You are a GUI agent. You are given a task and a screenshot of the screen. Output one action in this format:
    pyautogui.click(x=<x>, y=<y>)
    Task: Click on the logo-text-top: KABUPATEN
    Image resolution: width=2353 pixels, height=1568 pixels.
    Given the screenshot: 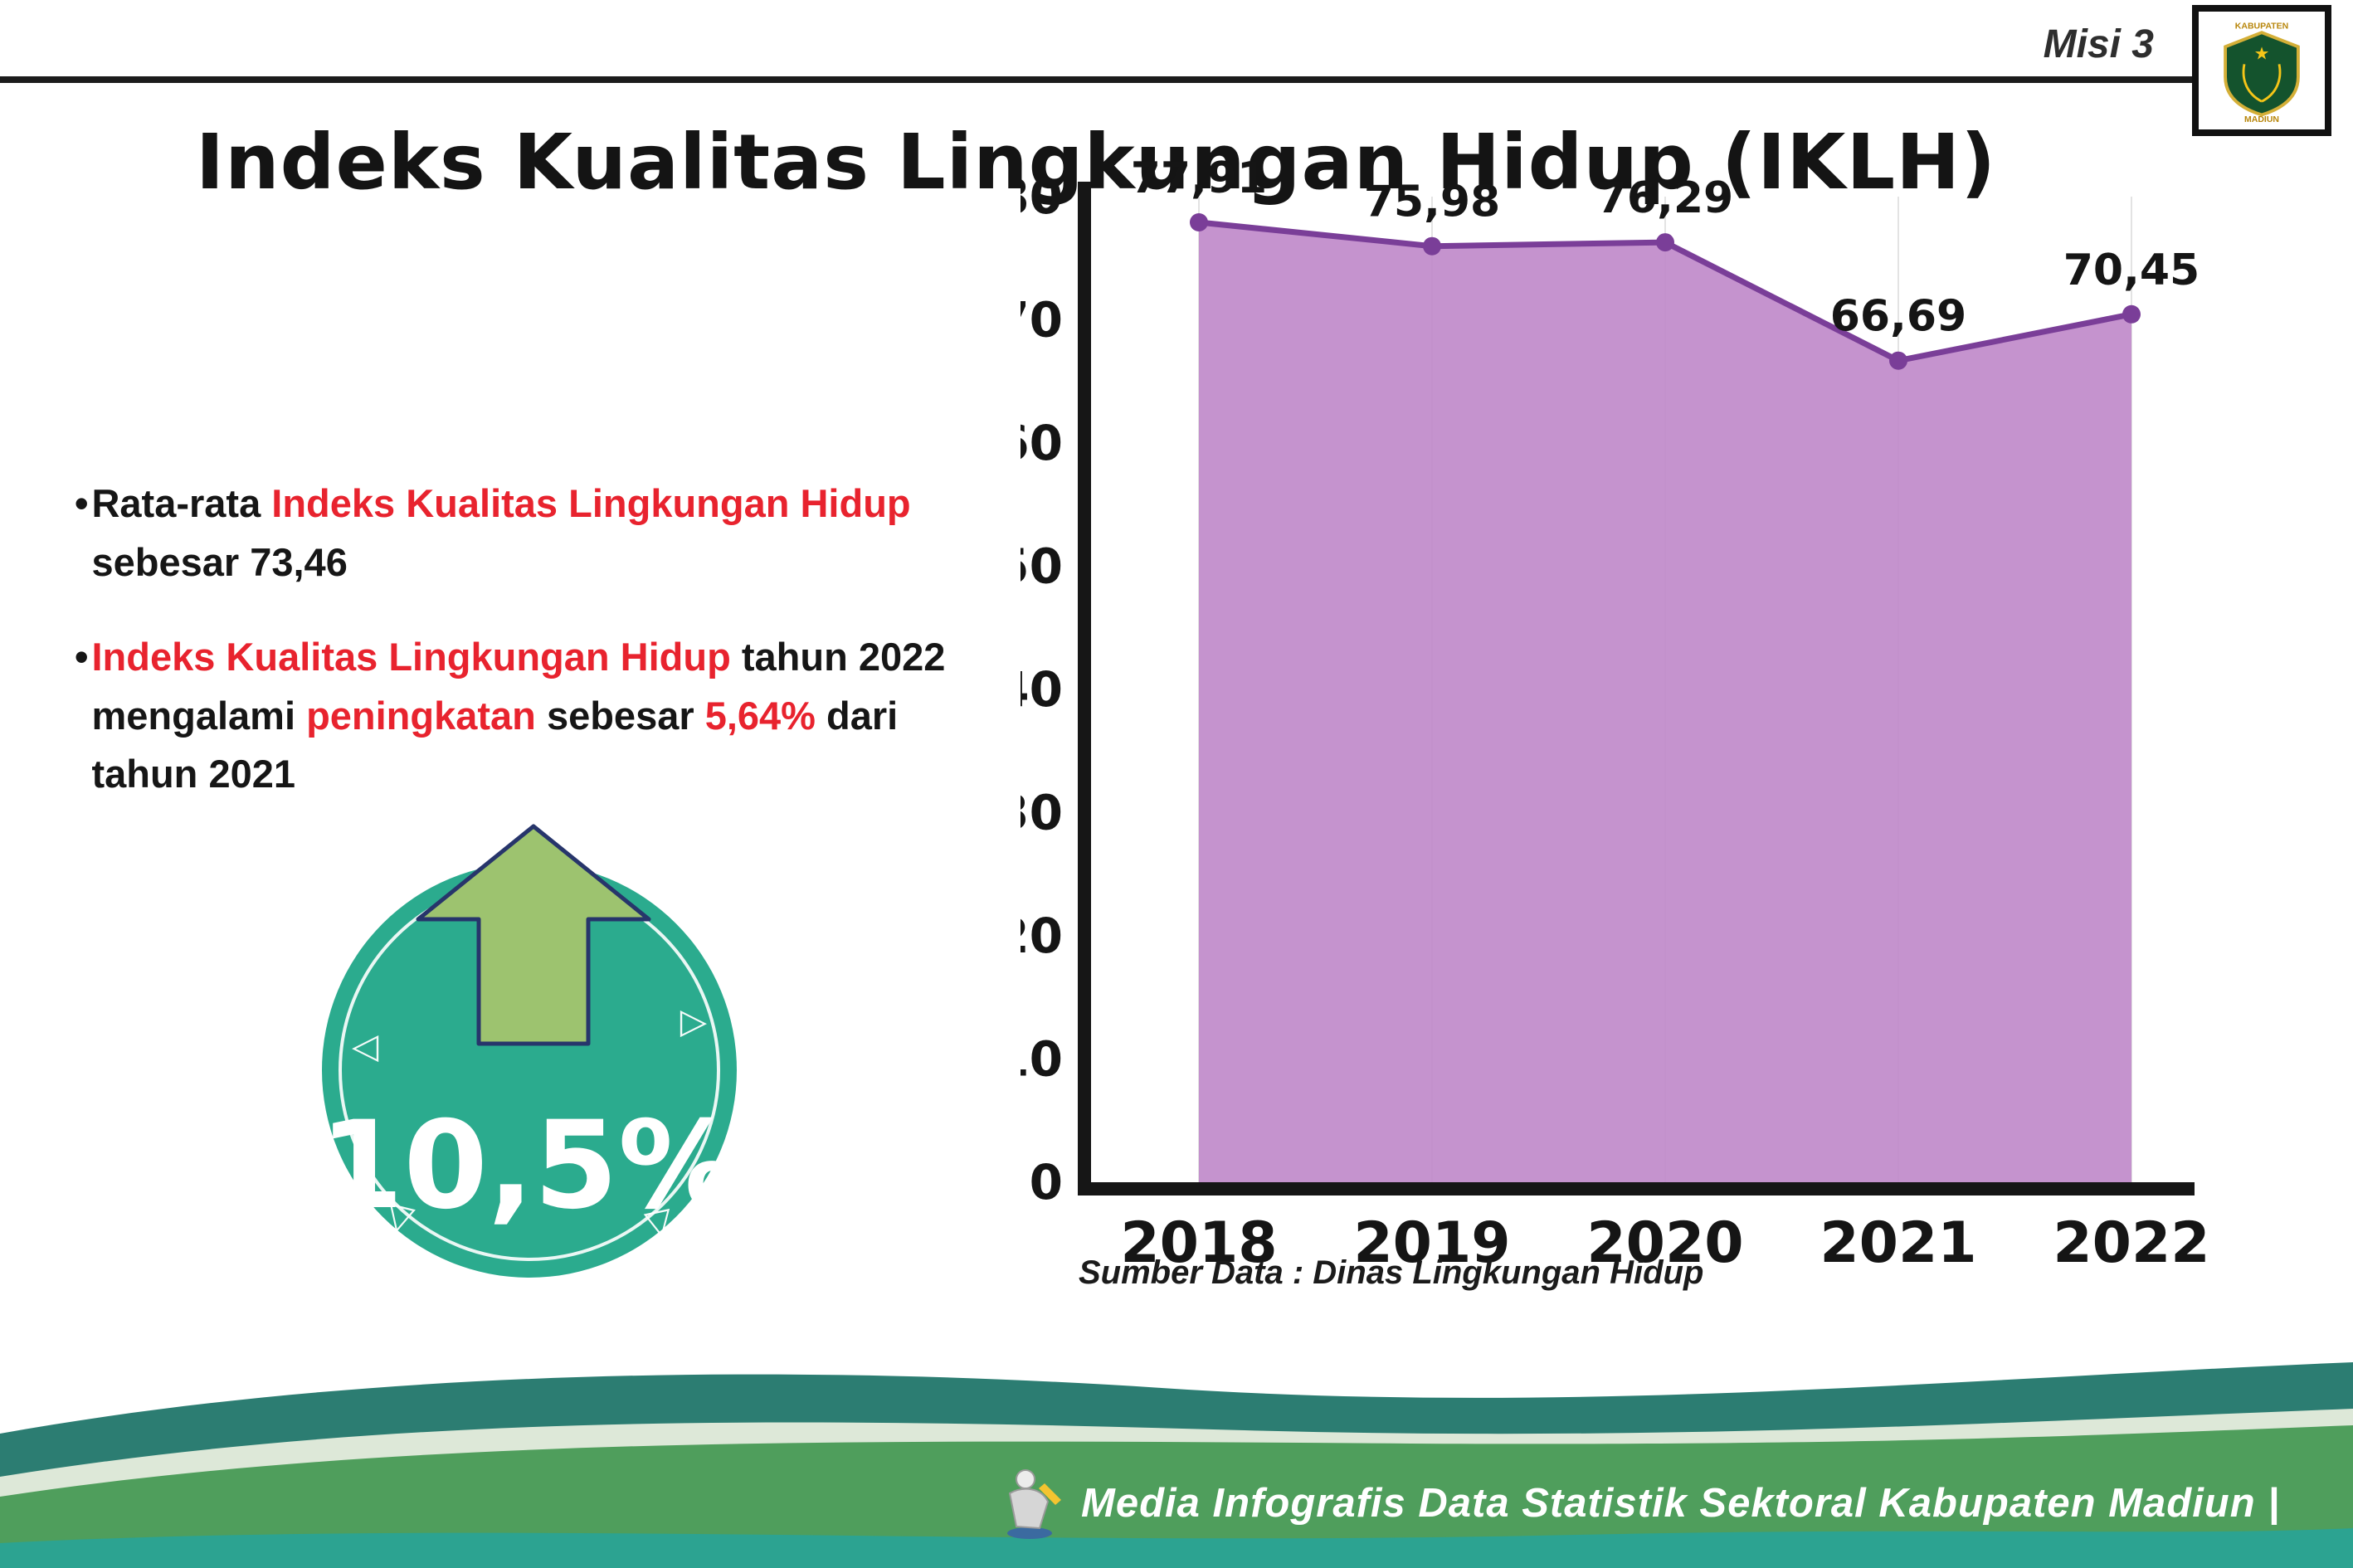 What is the action you would take?
    pyautogui.click(x=2261, y=26)
    